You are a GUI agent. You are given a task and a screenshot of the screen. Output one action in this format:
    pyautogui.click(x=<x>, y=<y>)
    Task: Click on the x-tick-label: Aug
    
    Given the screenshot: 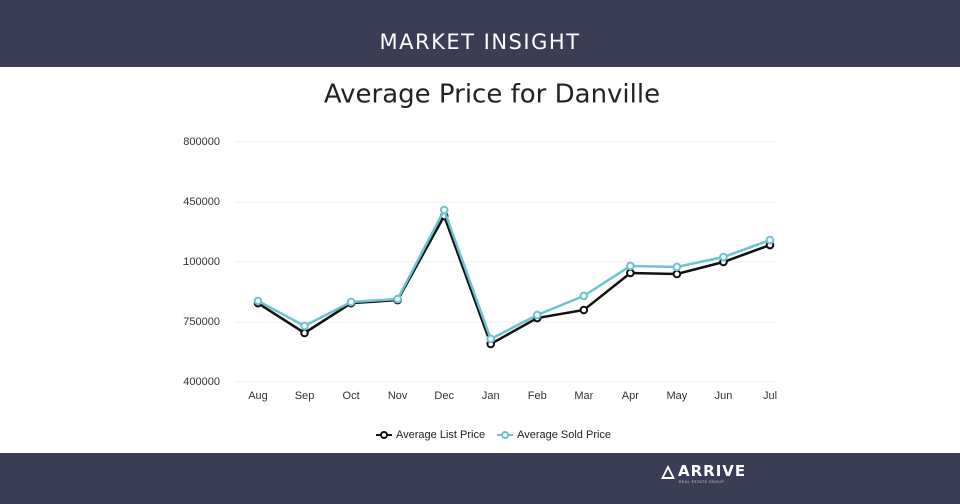 What is the action you would take?
    pyautogui.click(x=258, y=396)
    